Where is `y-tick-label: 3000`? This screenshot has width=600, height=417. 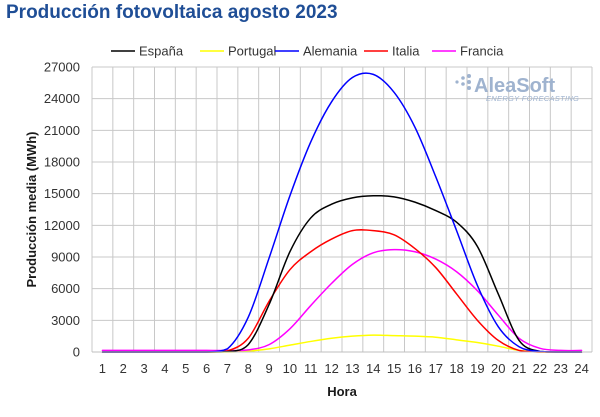
y-tick-label: 3000 is located at coordinates (65, 320).